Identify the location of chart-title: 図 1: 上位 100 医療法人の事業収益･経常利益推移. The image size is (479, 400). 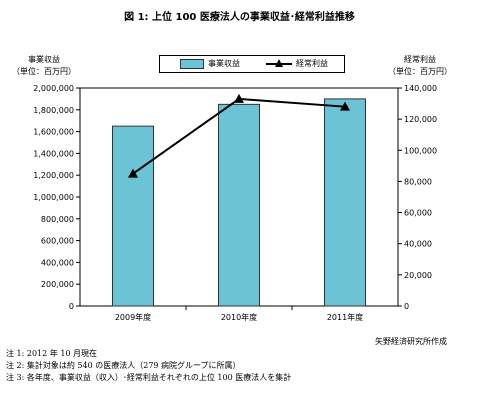
(239, 17).